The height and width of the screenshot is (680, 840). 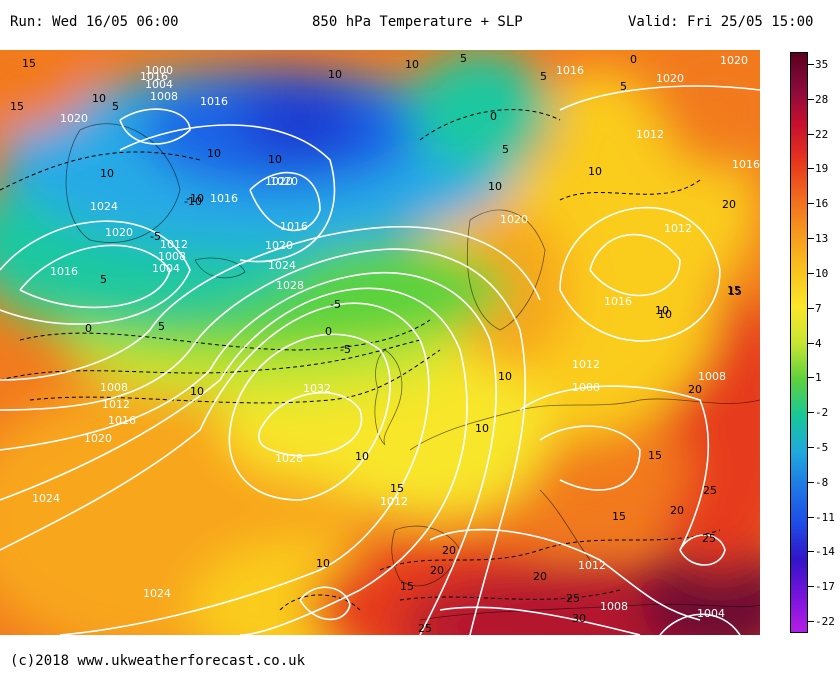 I want to click on colorbar, so click(x=799, y=342).